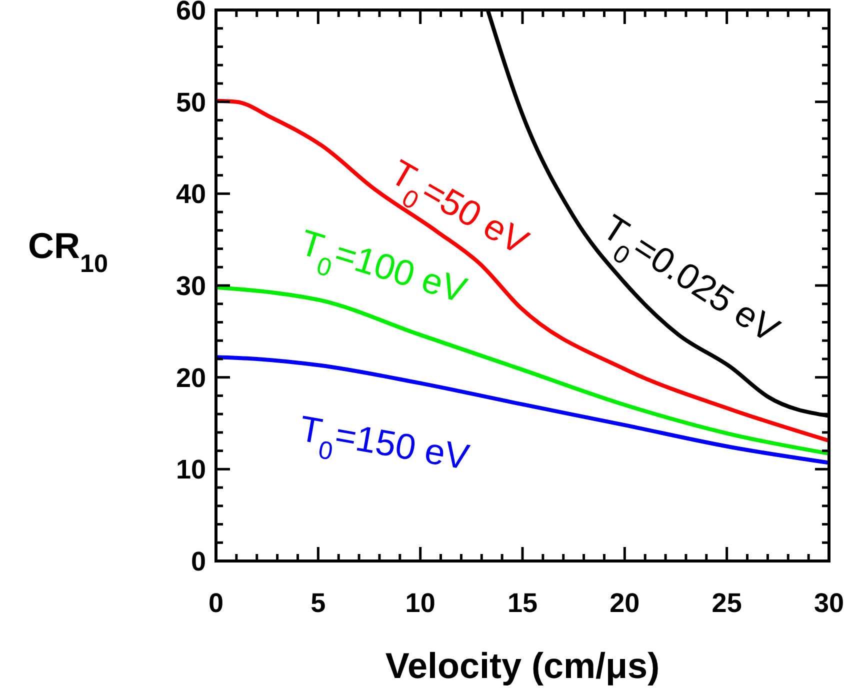  Describe the element at coordinates (420, 603) in the screenshot. I see `x-tick-label: 10` at that location.